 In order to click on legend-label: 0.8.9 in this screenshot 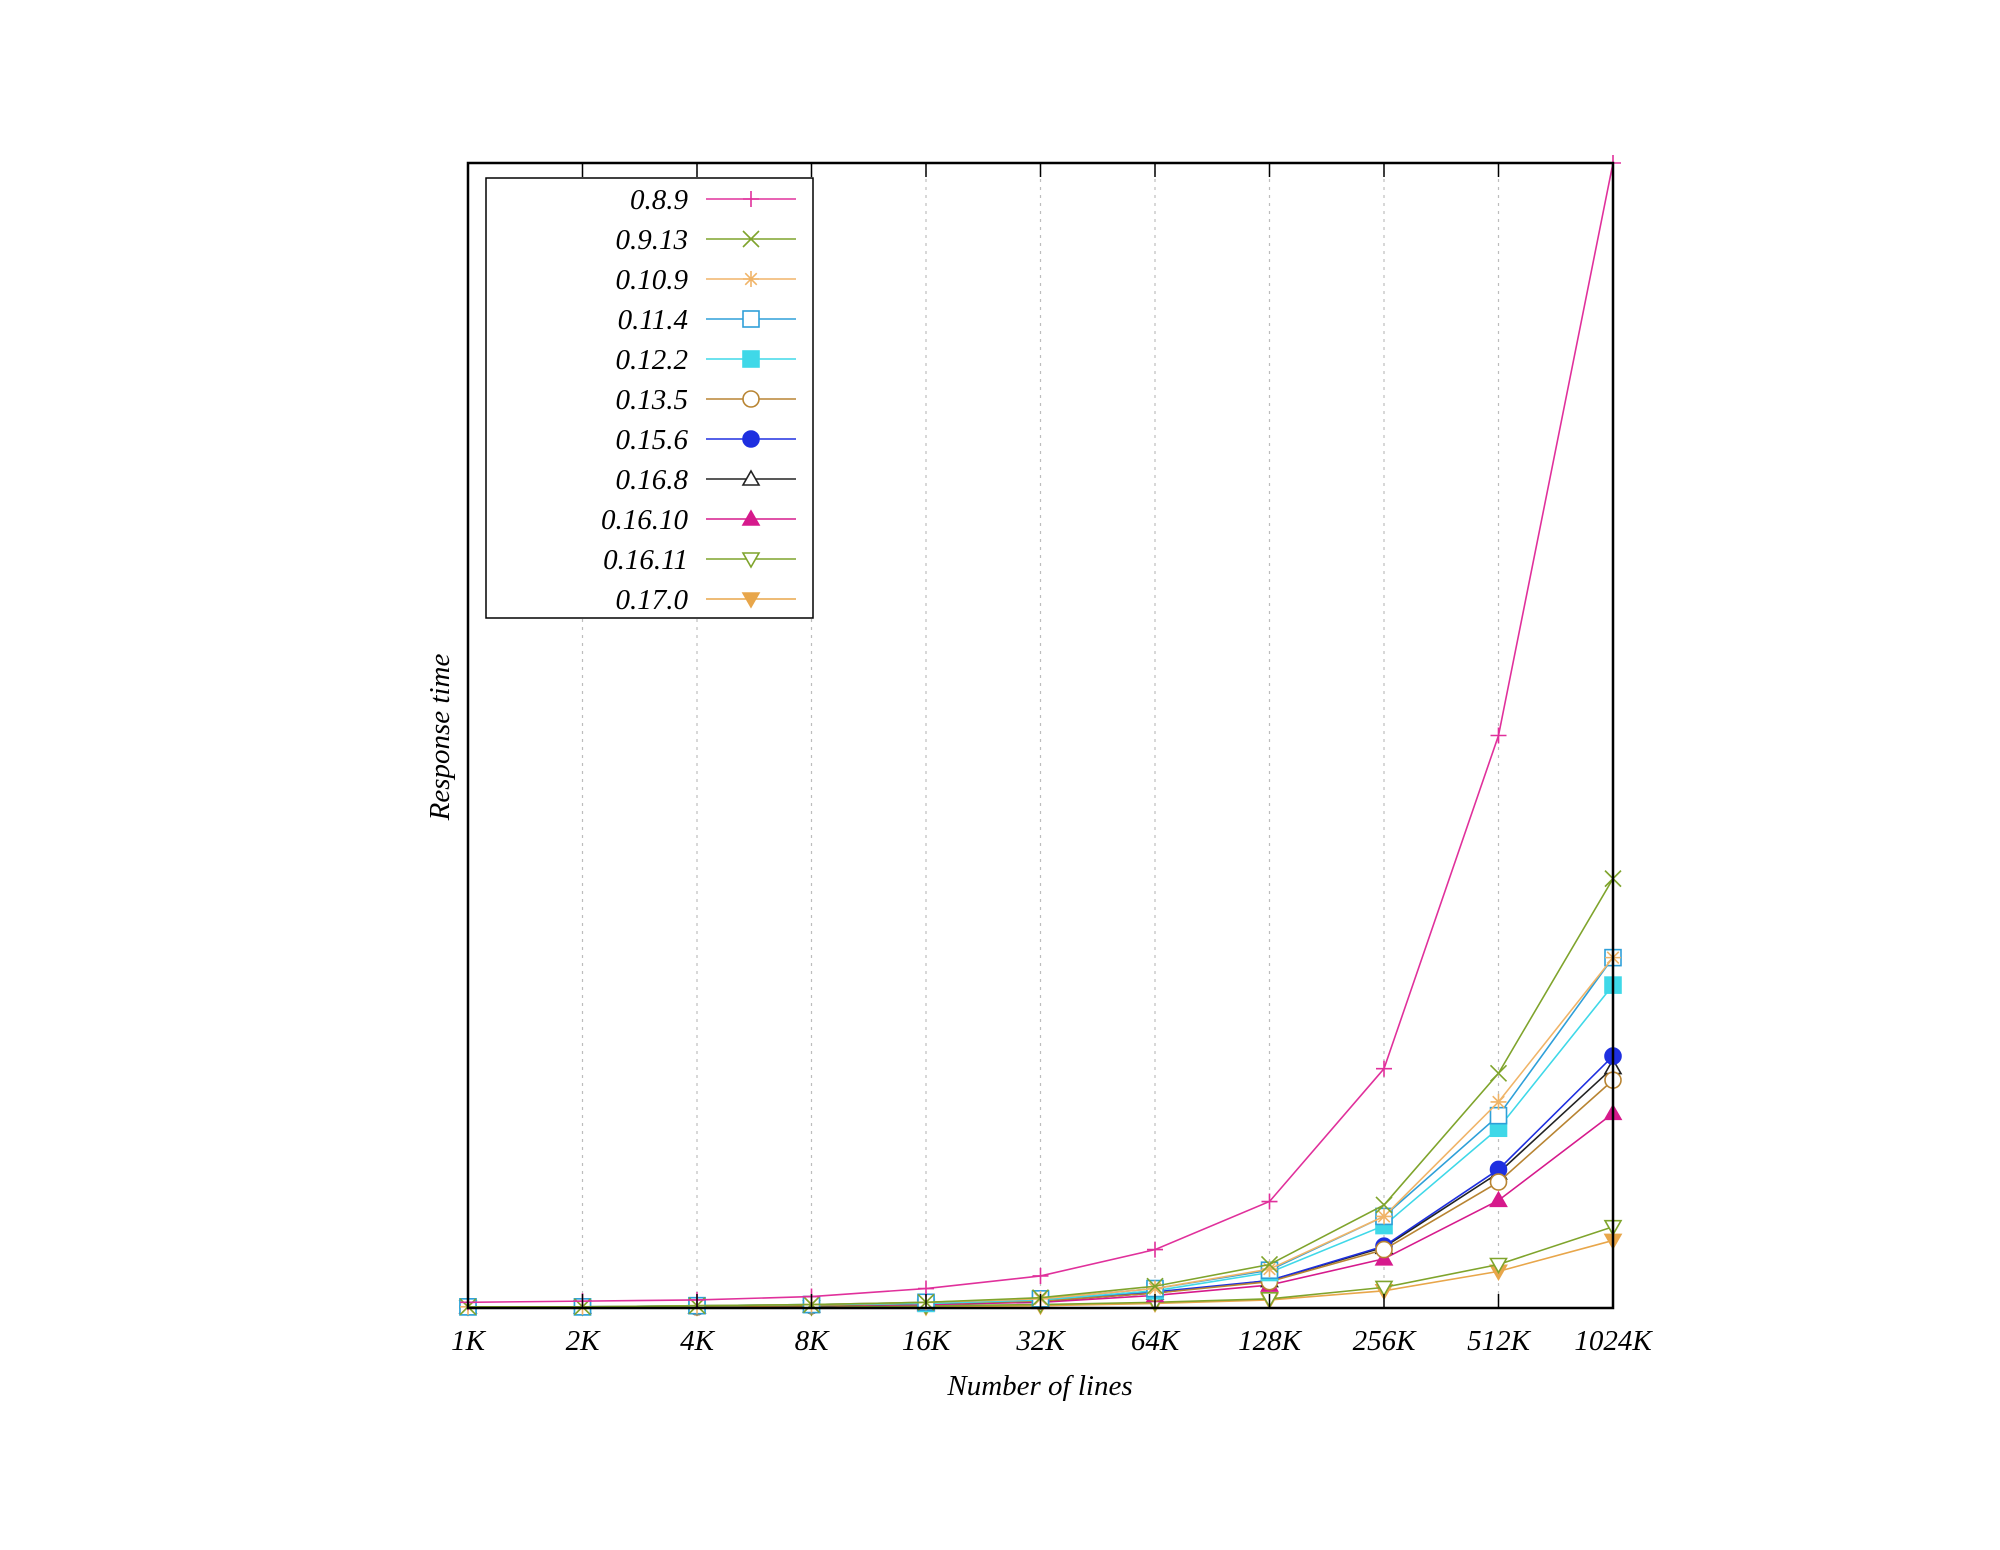, I will do `click(659, 200)`.